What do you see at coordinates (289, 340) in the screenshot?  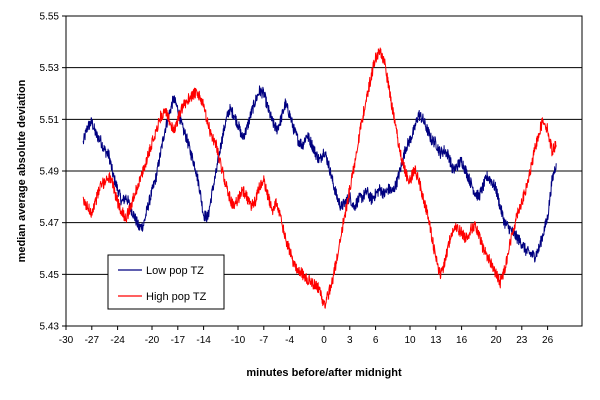 I see `x-tick-label: -4` at bounding box center [289, 340].